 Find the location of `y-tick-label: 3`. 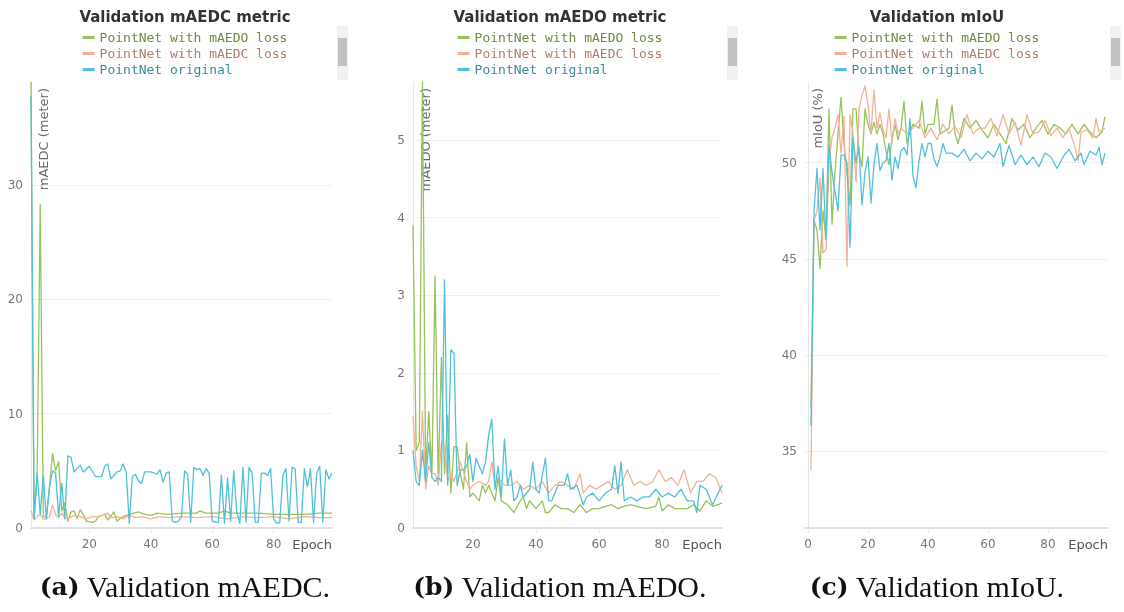

y-tick-label: 3 is located at coordinates (401, 295).